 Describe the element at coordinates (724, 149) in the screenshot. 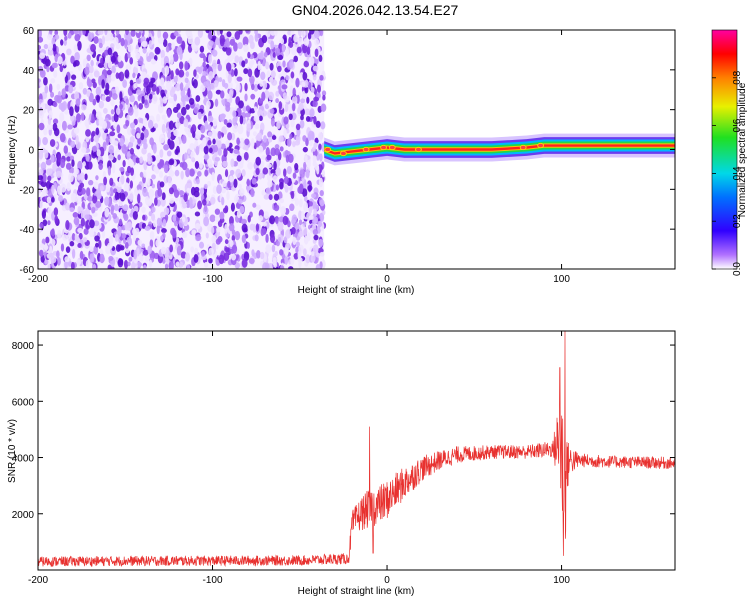

I see `colorbar-gradient` at that location.